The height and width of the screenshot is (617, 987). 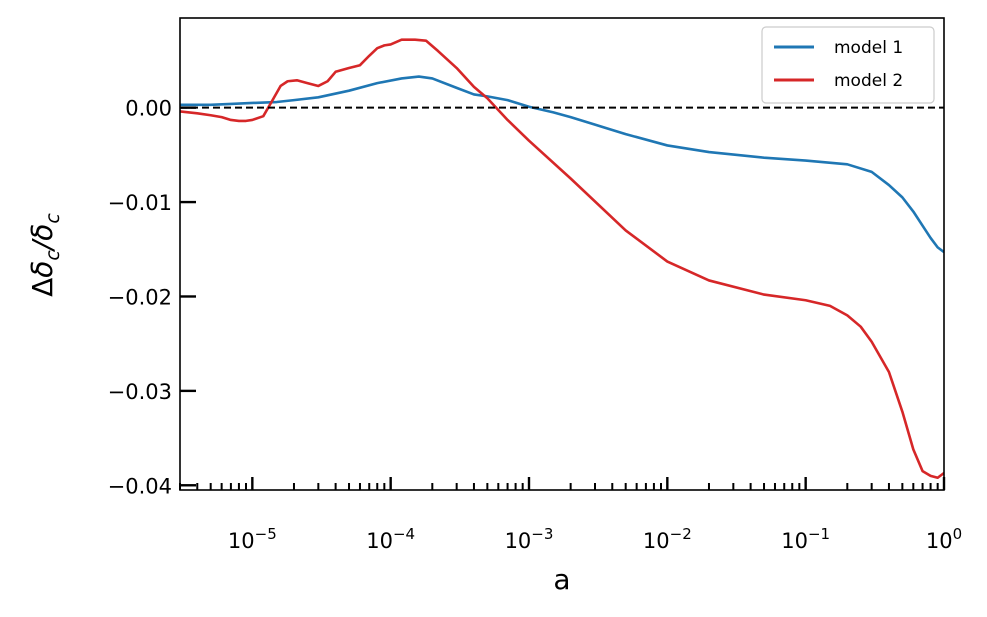 What do you see at coordinates (848, 65) in the screenshot?
I see `legend: model 1 model 2` at bounding box center [848, 65].